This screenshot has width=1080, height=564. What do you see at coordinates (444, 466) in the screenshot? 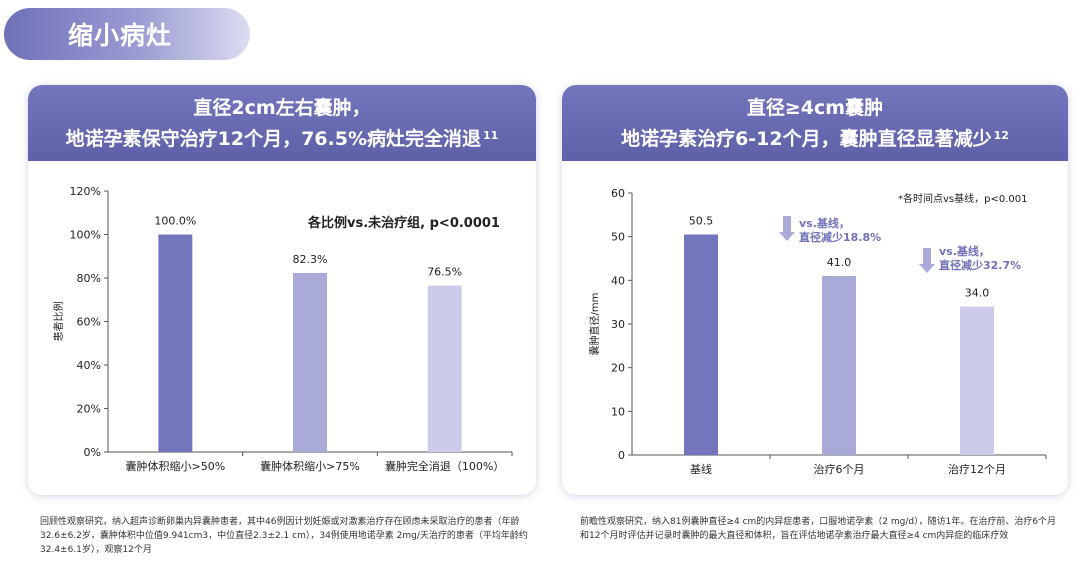
I see `x-category-label: 囊肿完全消退（100%）` at bounding box center [444, 466].